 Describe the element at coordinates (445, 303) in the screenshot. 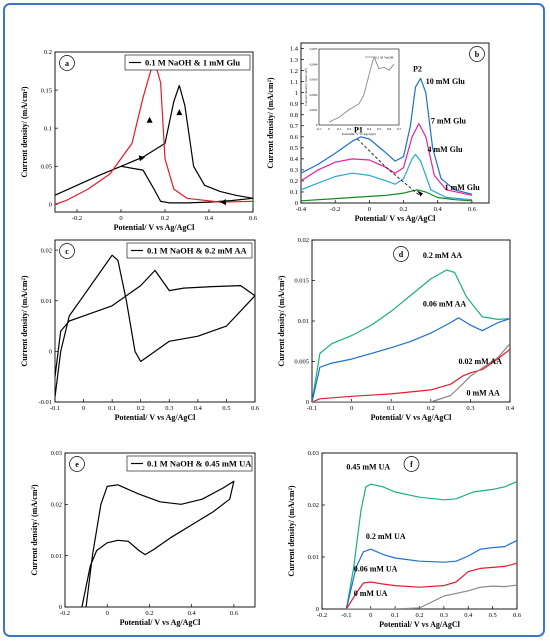

I see `series-label: 0.06 mM AA` at that location.